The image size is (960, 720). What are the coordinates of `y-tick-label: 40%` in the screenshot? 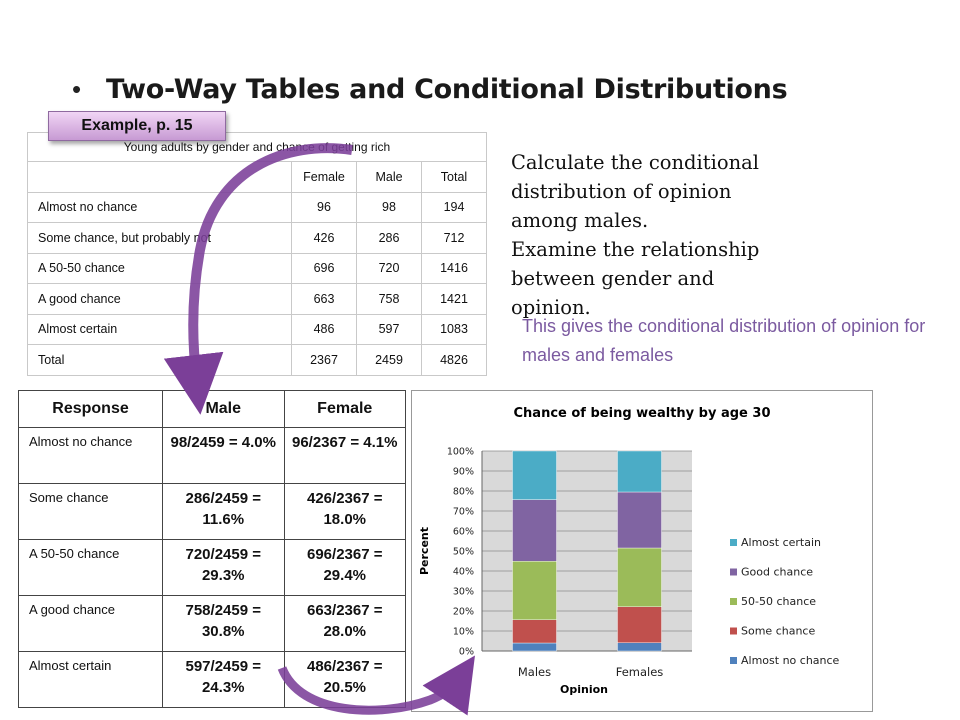 It's located at (463, 572).